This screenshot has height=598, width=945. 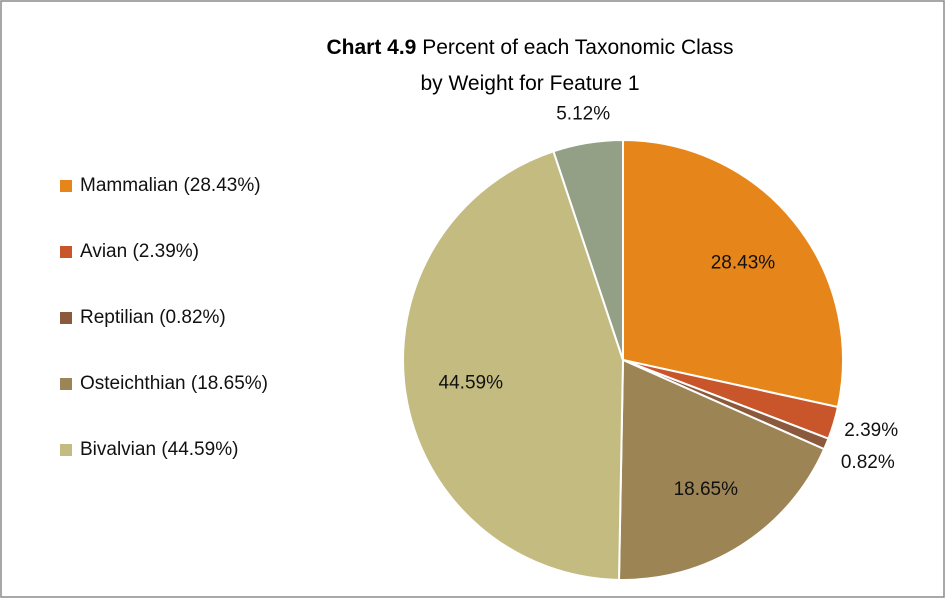 What do you see at coordinates (743, 262) in the screenshot?
I see `data-label: 28.43%` at bounding box center [743, 262].